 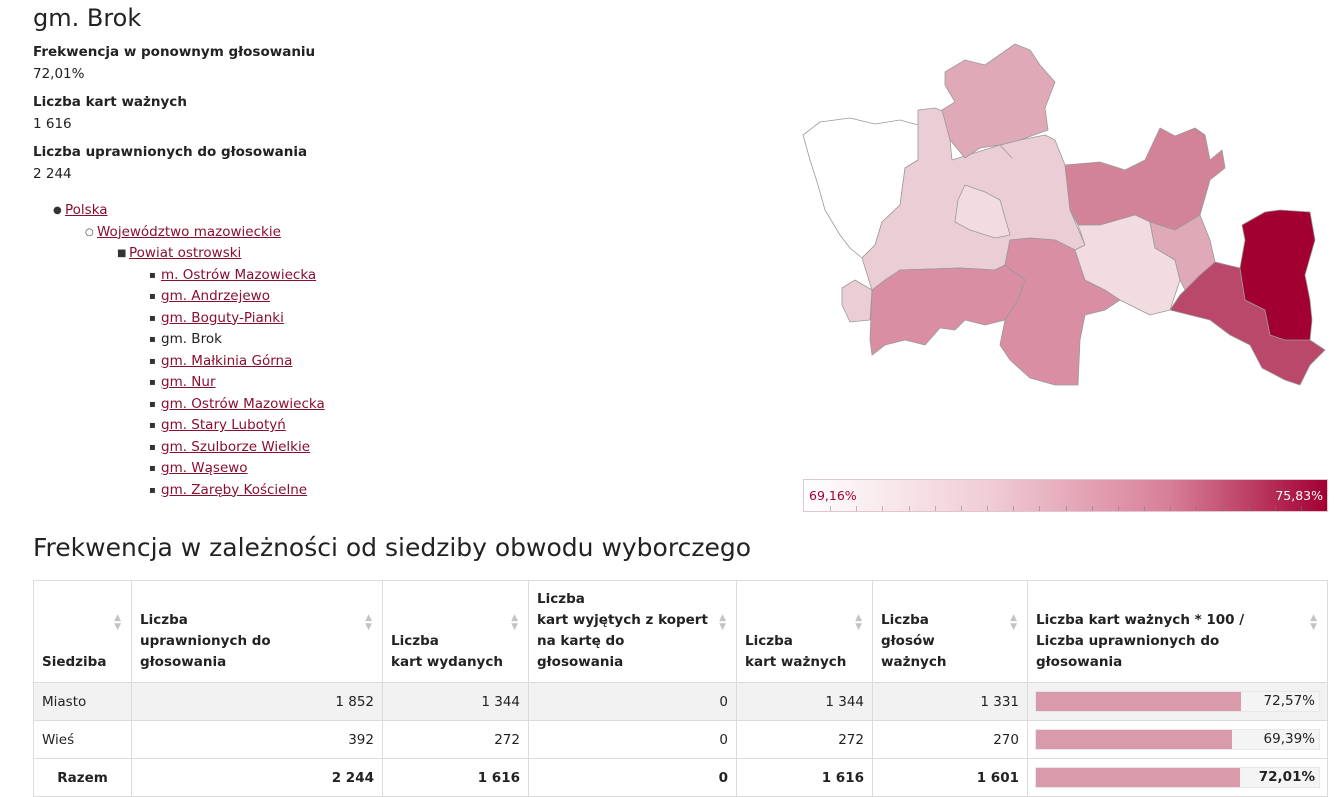 I want to click on map-region-szulborze-wielkie, so click(x=998, y=101).